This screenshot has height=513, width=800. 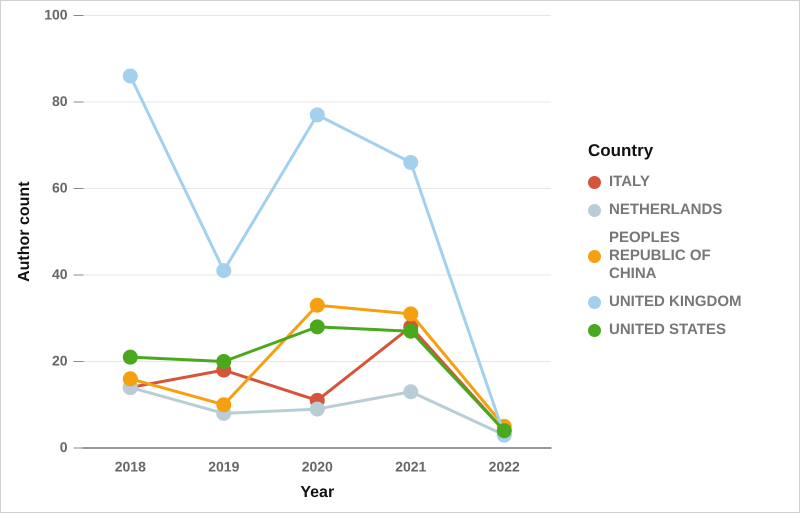 I want to click on y-tick-label: 0, so click(x=64, y=446).